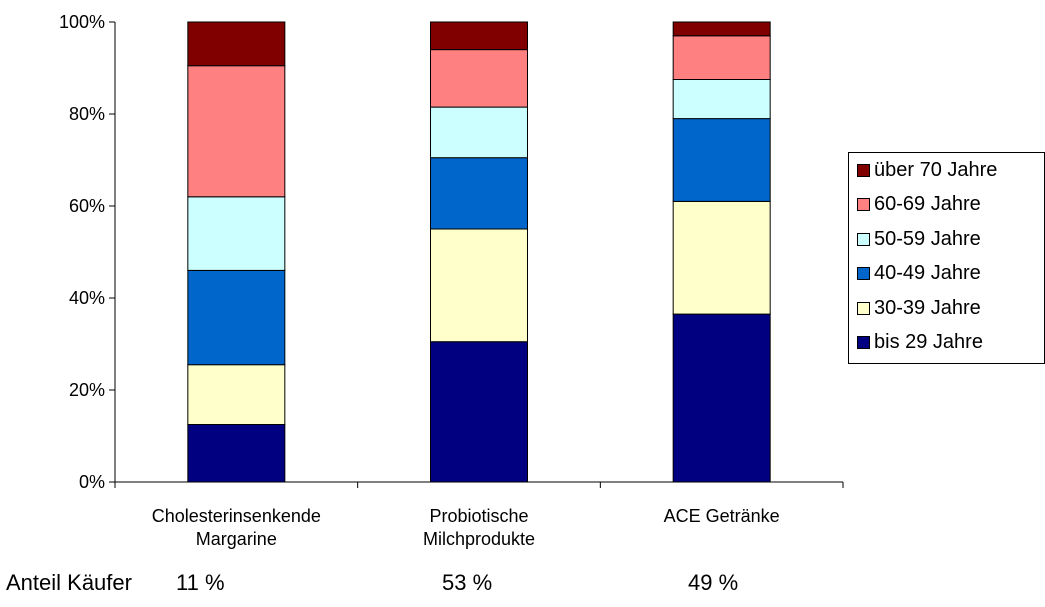 The width and height of the screenshot is (1045, 607). What do you see at coordinates (236, 527) in the screenshot?
I see `x-category-label: Cholesterinsenkende Margarine` at bounding box center [236, 527].